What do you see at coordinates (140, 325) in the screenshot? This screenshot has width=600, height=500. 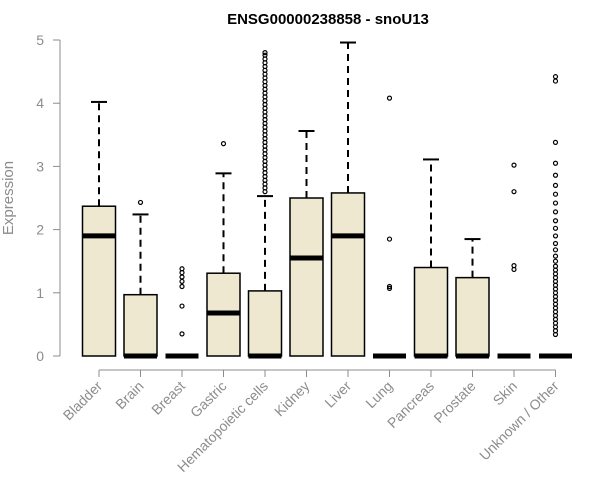 I see `box-brain` at bounding box center [140, 325].